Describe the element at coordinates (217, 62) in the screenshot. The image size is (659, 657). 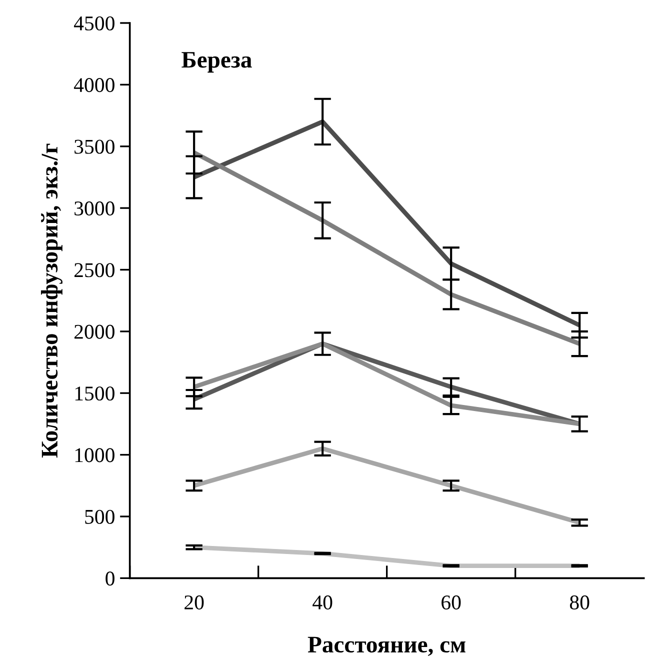
I see `text: Береза` at that location.